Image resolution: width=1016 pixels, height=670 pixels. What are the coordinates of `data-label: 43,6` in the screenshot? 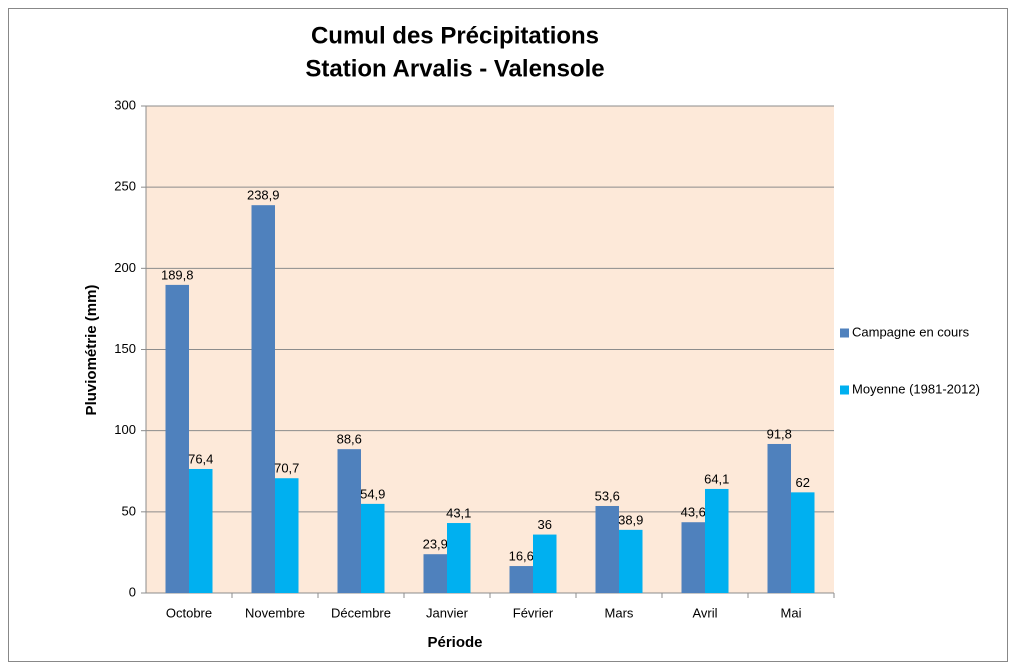 It's located at (693, 512).